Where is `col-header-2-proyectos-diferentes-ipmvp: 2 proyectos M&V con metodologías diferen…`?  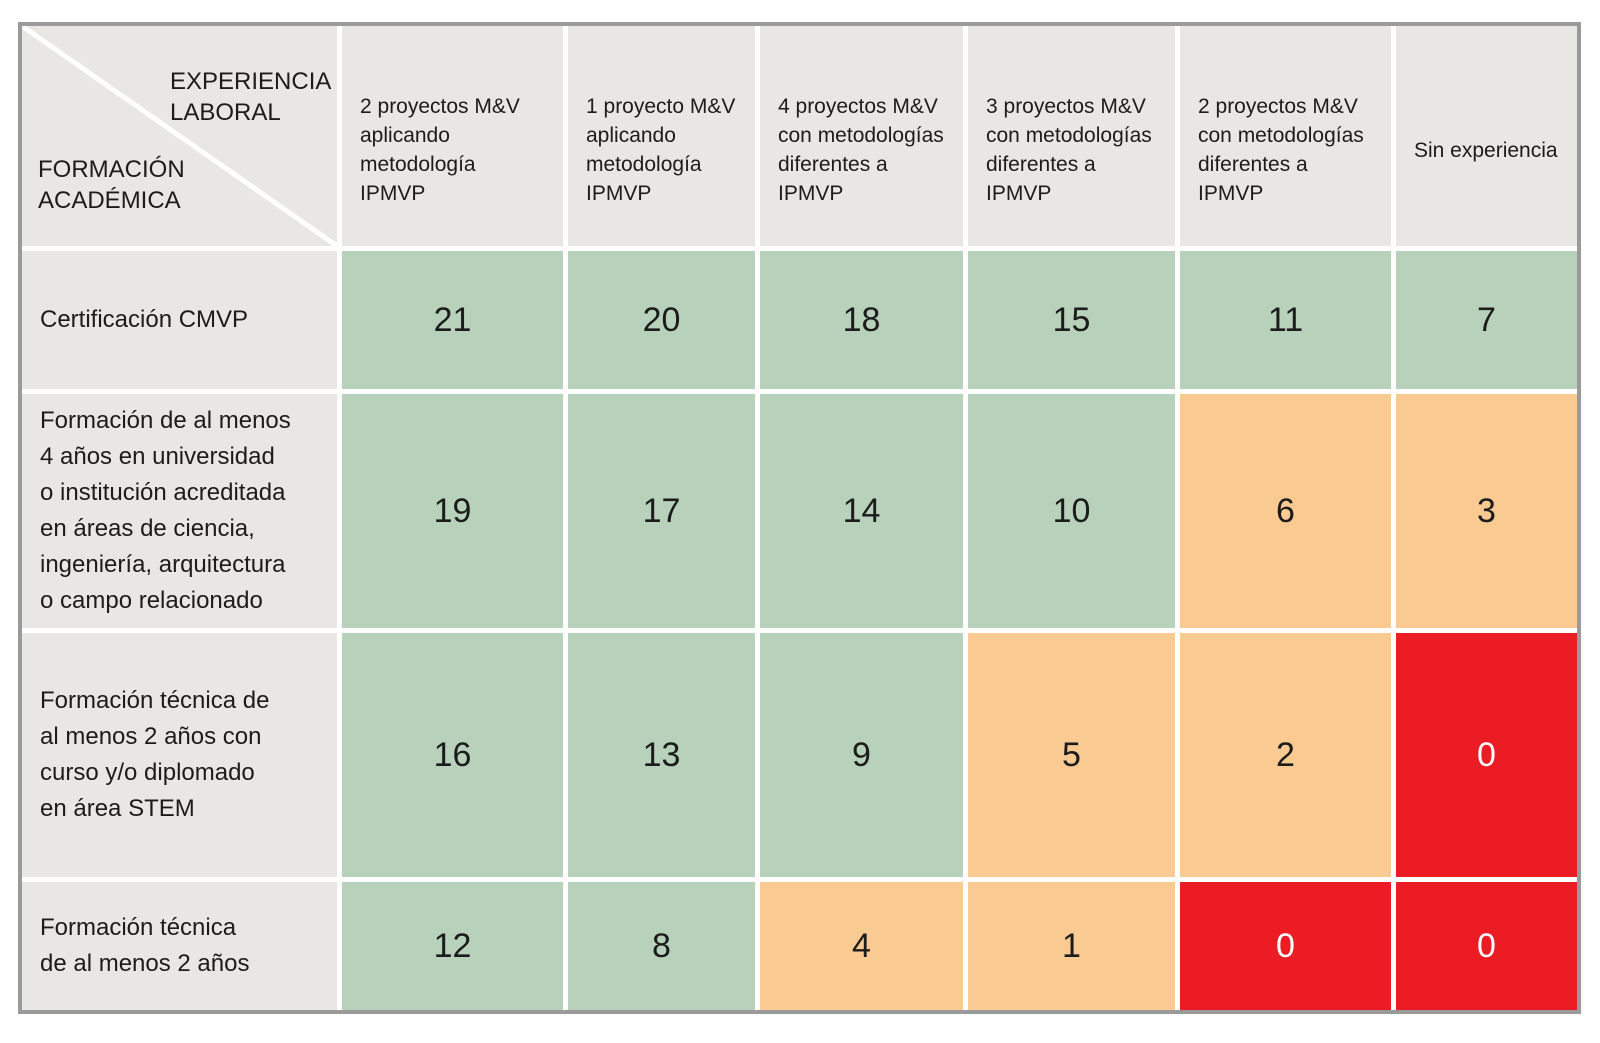
col-header-2-proyectos-diferentes-ipmvp: 2 proyectos M&V con metodologías diferen… is located at coordinates (1285, 136).